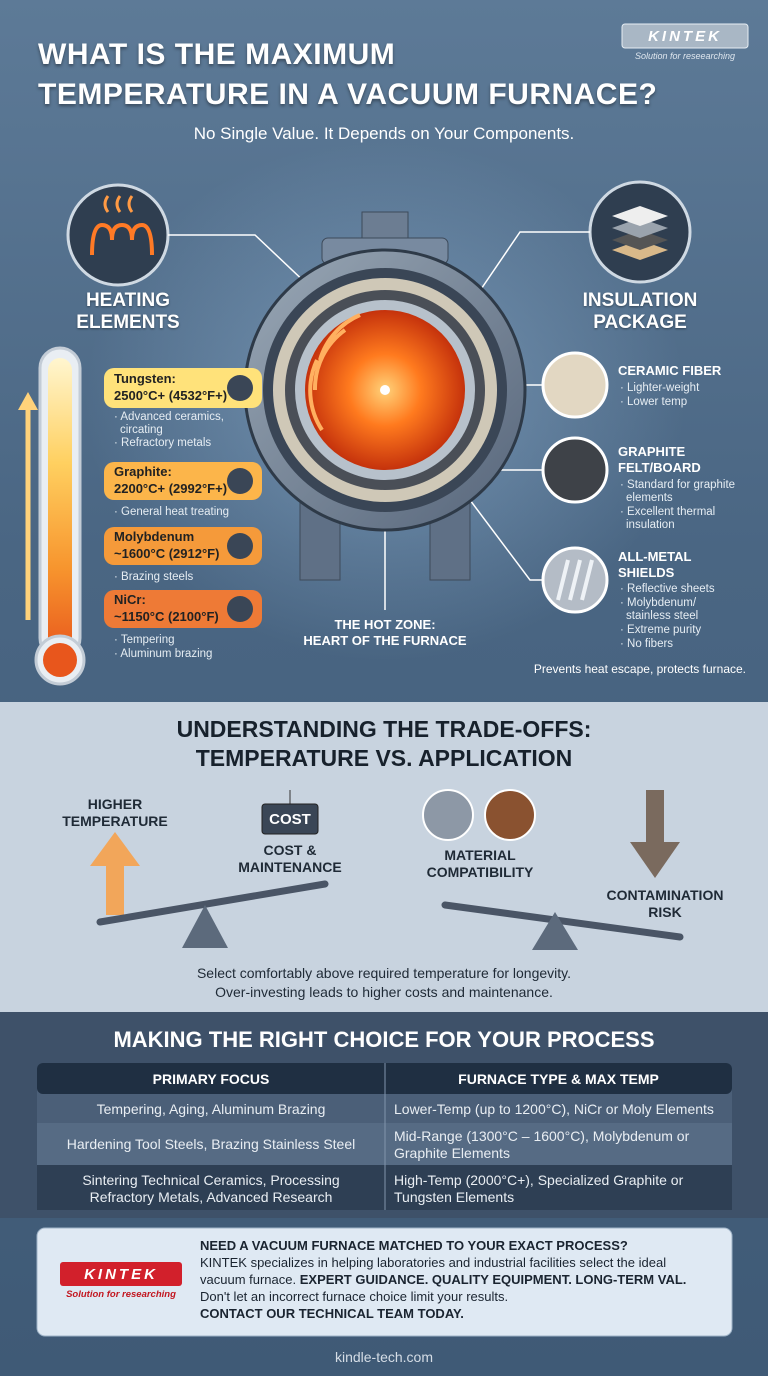 The image size is (768, 1376). What do you see at coordinates (662, 616) in the screenshot?
I see `material-point: stainless steel` at bounding box center [662, 616].